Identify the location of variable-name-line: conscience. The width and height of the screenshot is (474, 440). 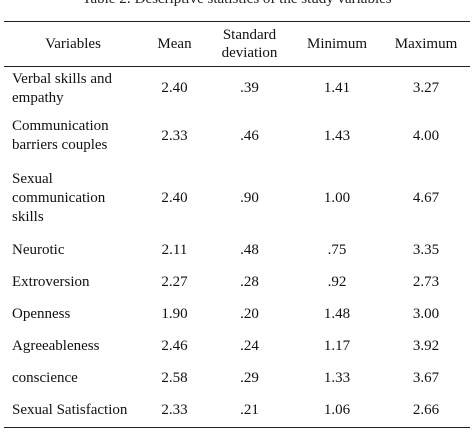
(45, 378).